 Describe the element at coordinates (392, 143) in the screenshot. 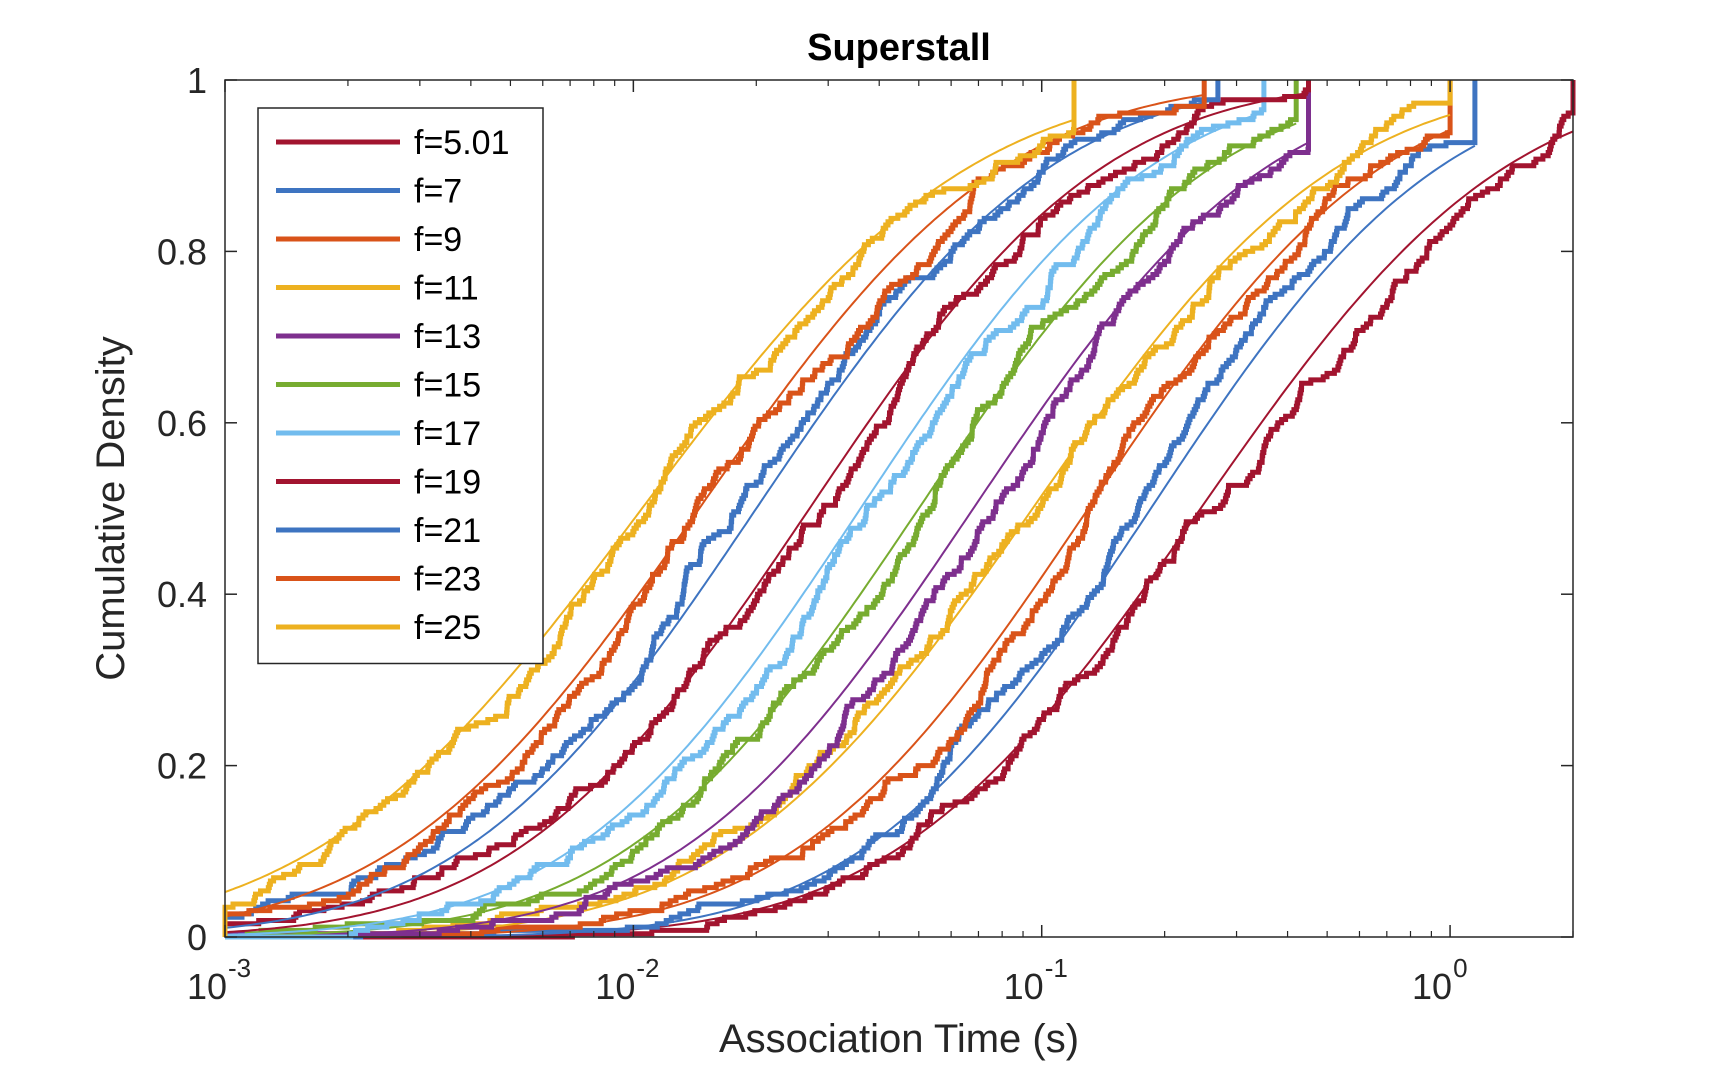

I see `legend-item-f-5-01: f=5.01` at that location.